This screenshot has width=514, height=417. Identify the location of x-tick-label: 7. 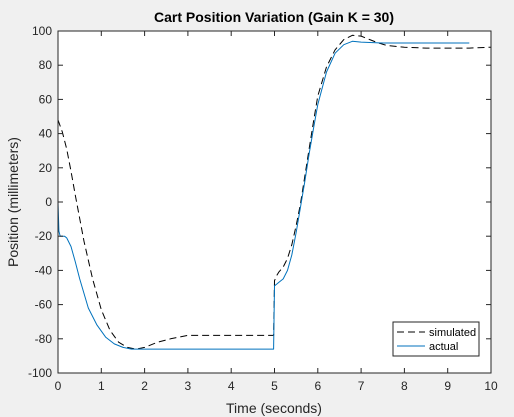
(361, 386).